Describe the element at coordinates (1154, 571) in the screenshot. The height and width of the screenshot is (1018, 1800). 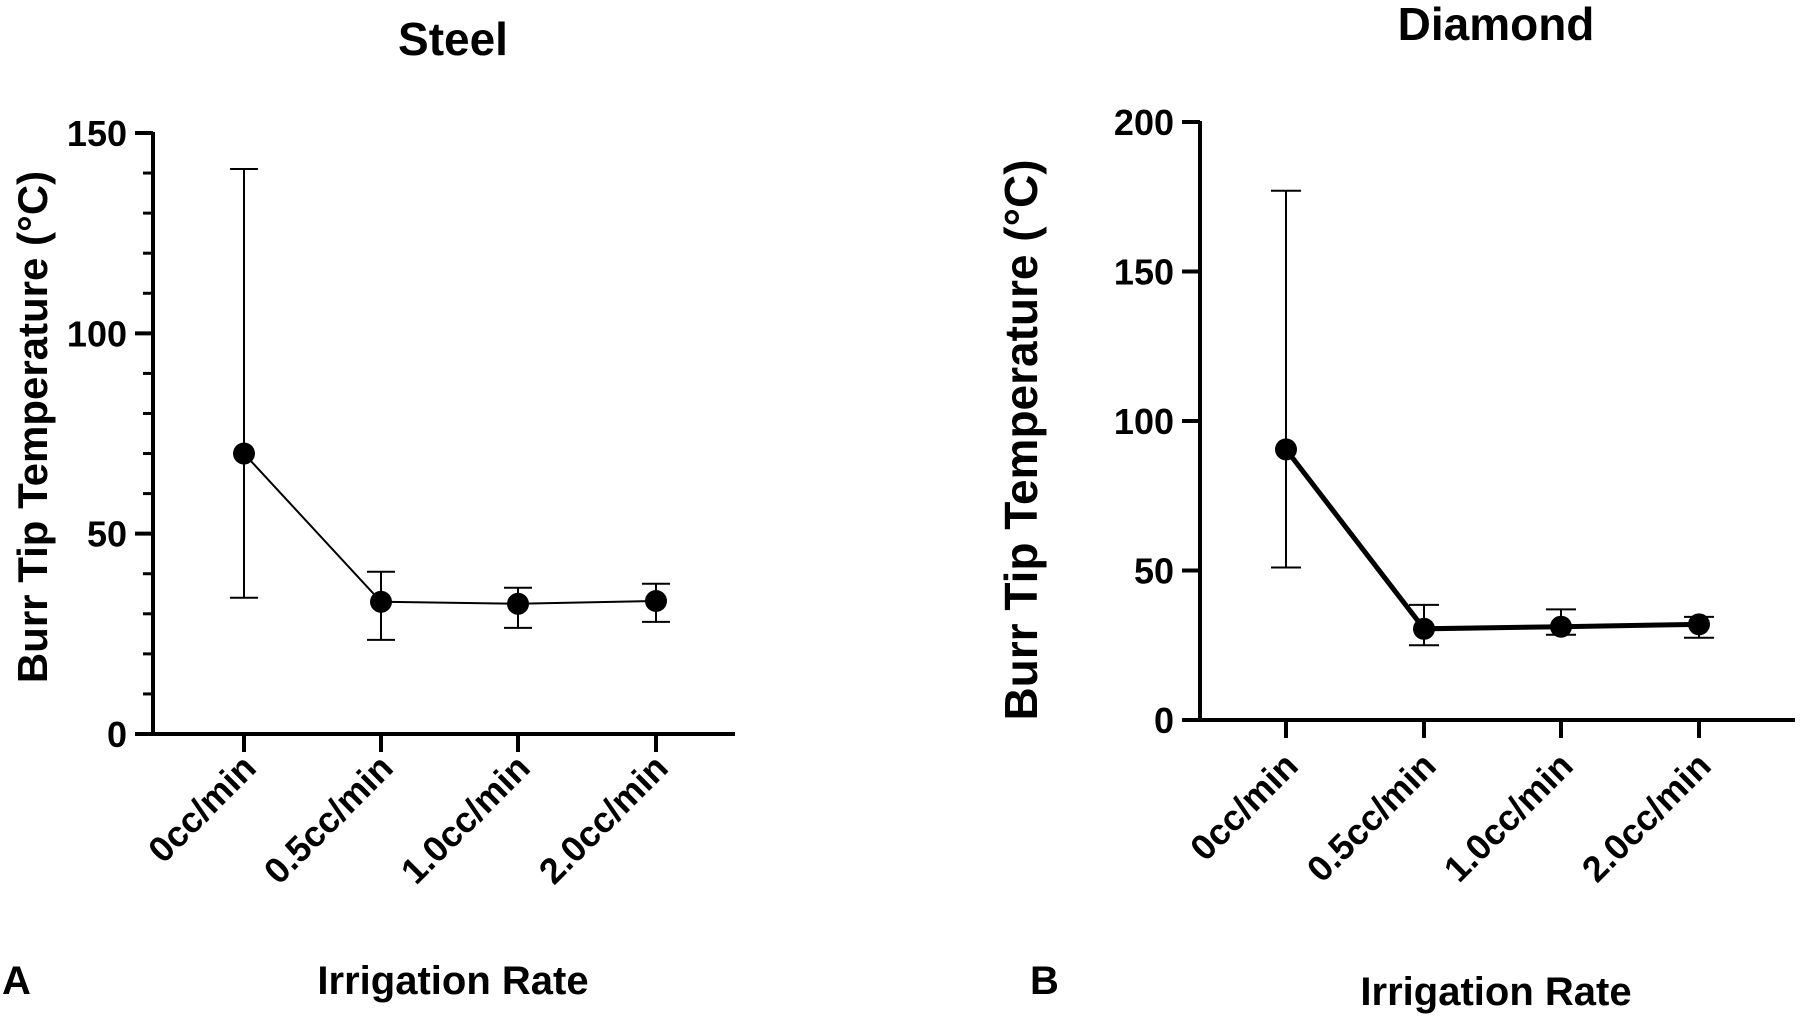
I see `panel-b-y-tick-label: 50` at that location.